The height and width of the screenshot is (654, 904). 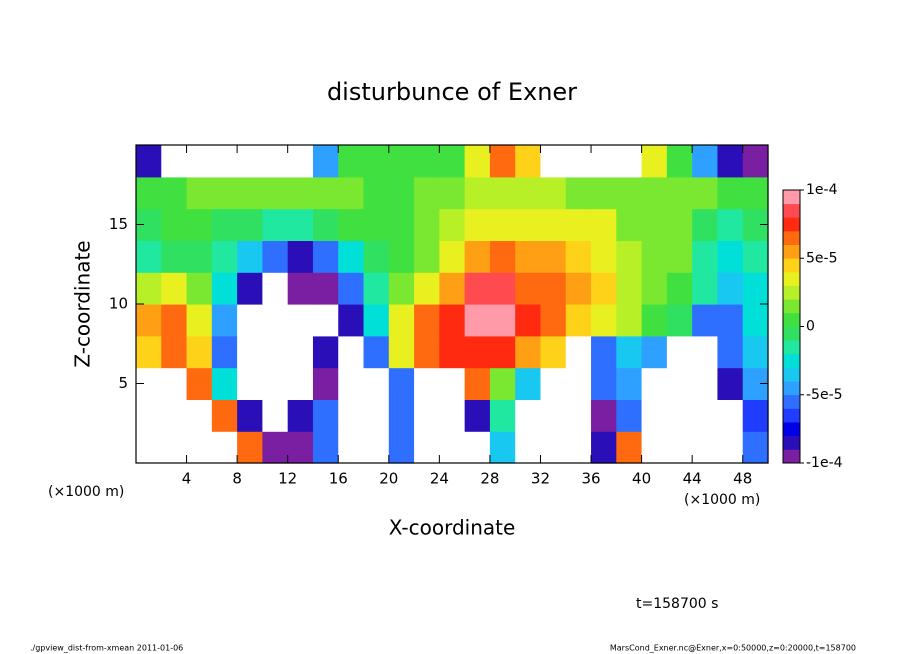 I want to click on x-tick-label: 40, so click(x=641, y=479).